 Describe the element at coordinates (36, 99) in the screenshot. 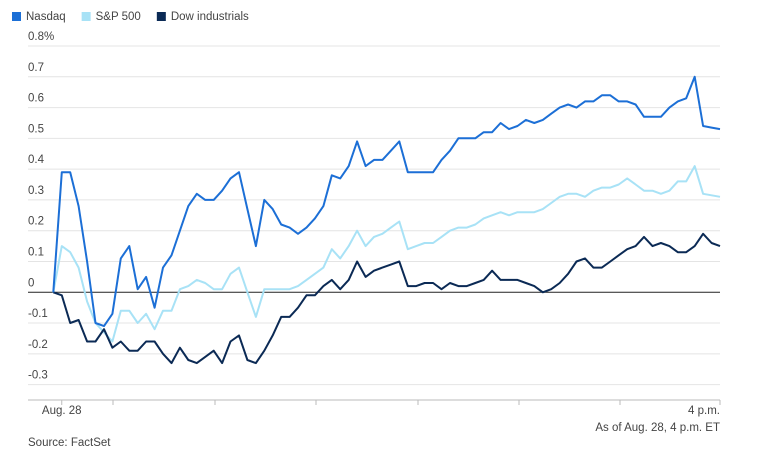

I see `y-tick-label: 0.6` at that location.